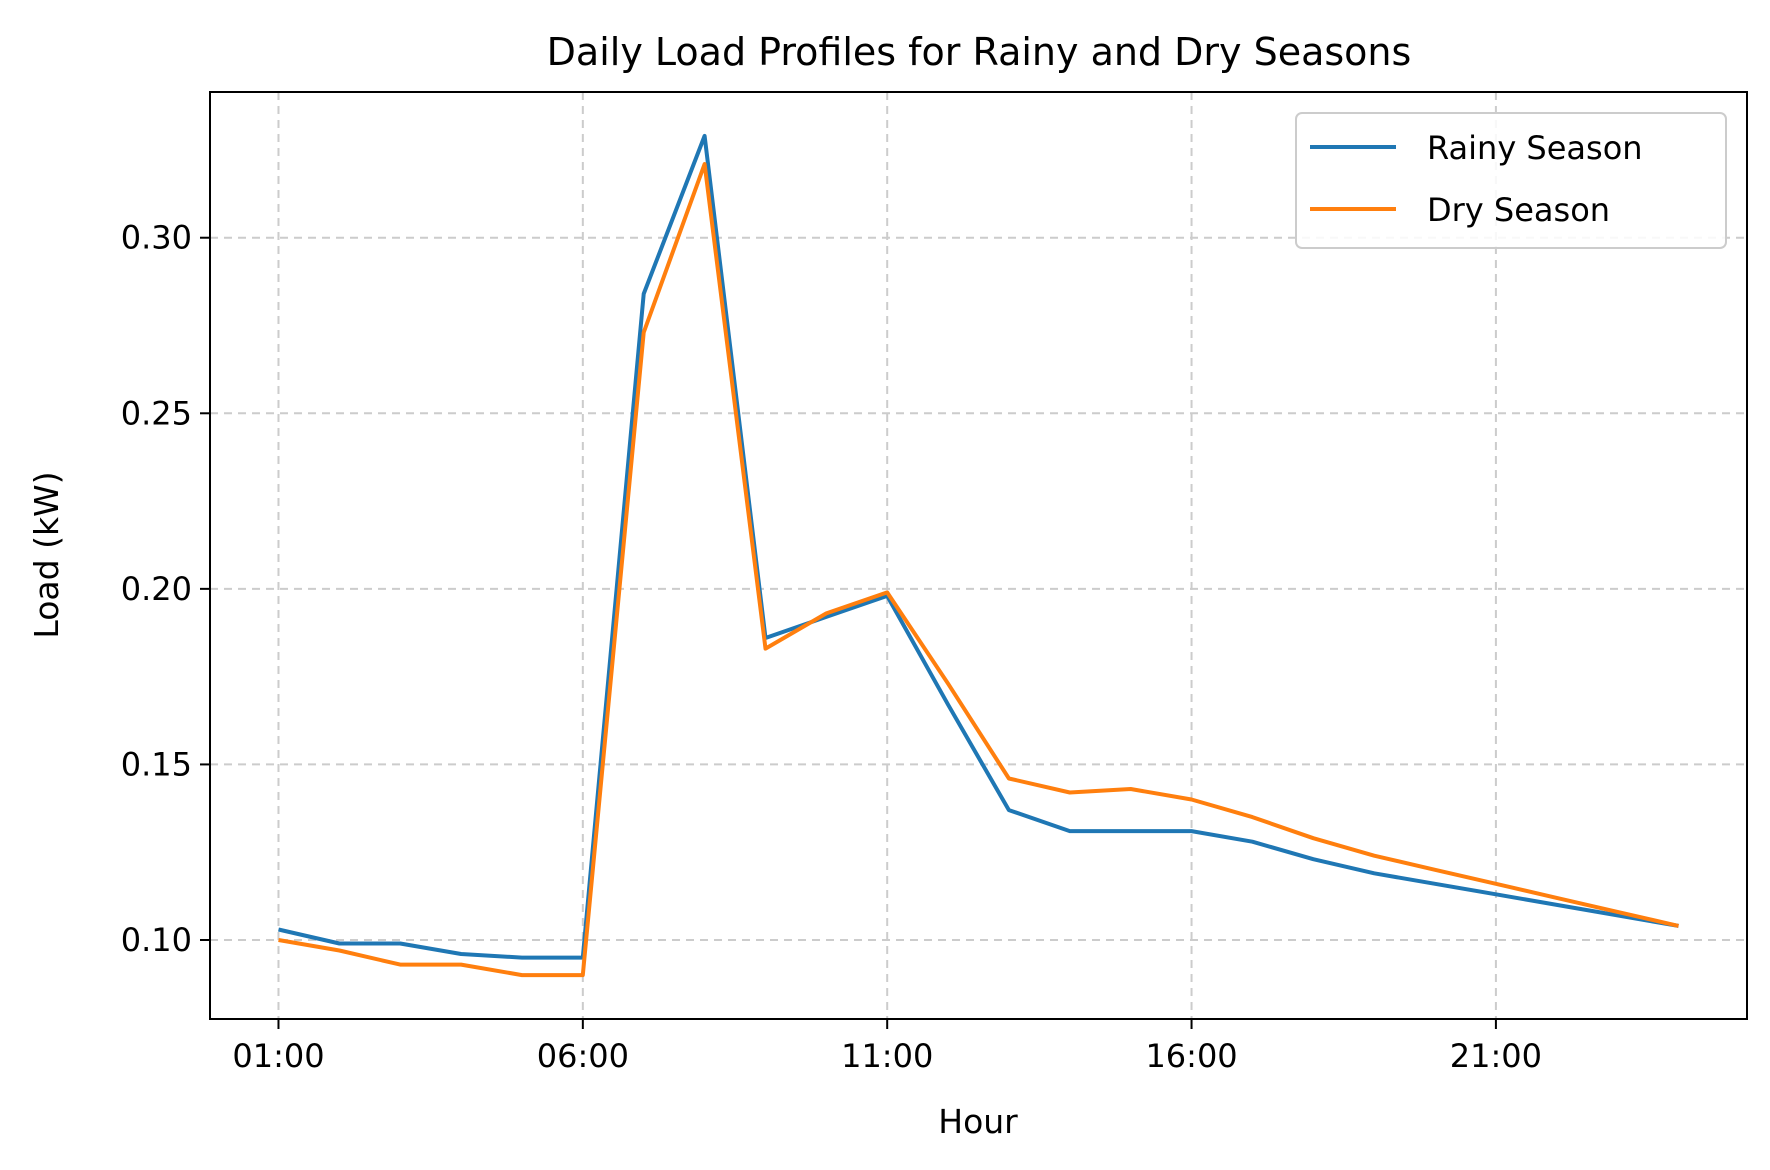 This screenshot has width=1770, height=1170. I want to click on x-tick-label: 21:00, so click(1496, 1056).